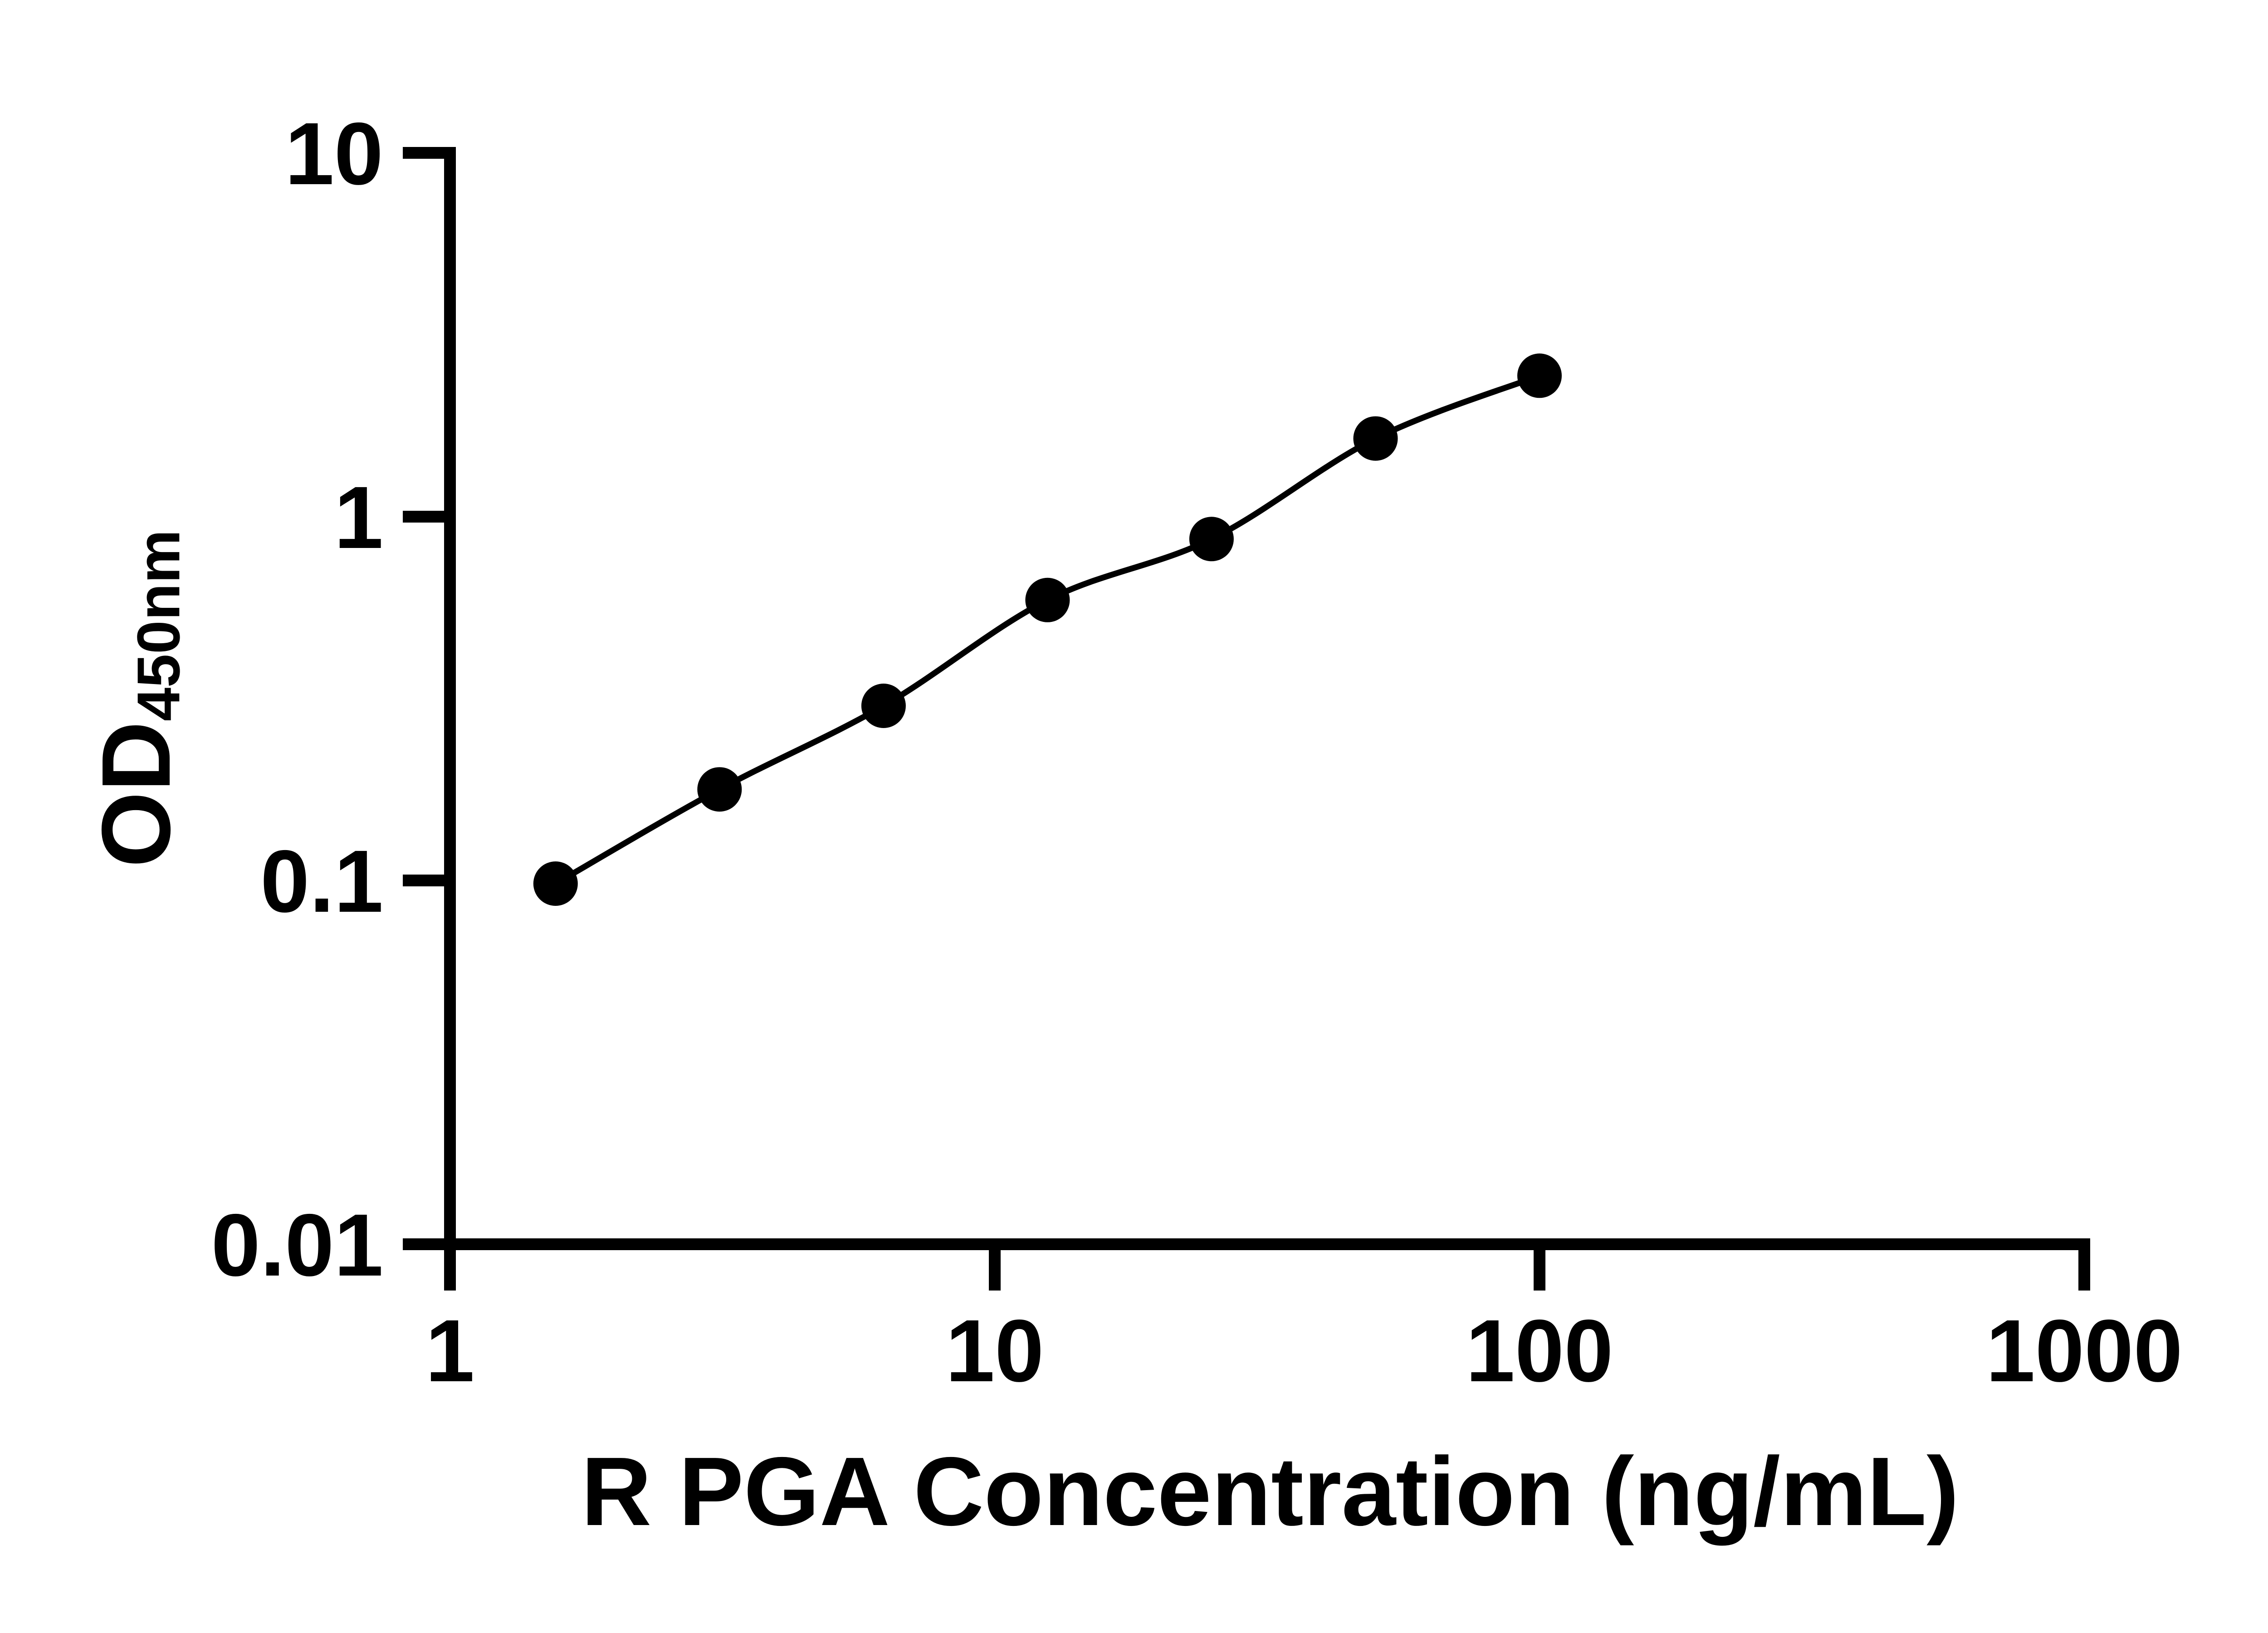  What do you see at coordinates (1540, 1350) in the screenshot?
I see `x-tick-label-100: 100` at bounding box center [1540, 1350].